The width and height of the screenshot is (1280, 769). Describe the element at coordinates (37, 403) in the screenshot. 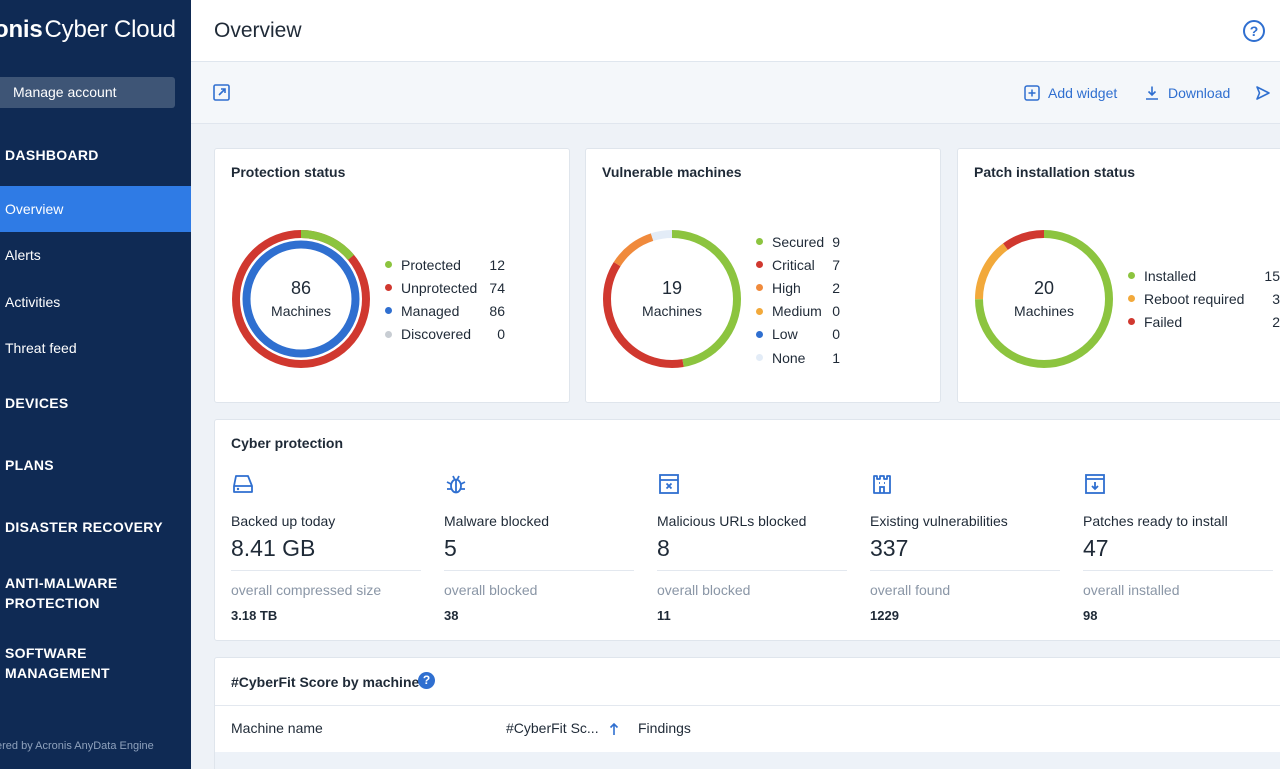

I see `nav-section-devices: DEVICES` at that location.